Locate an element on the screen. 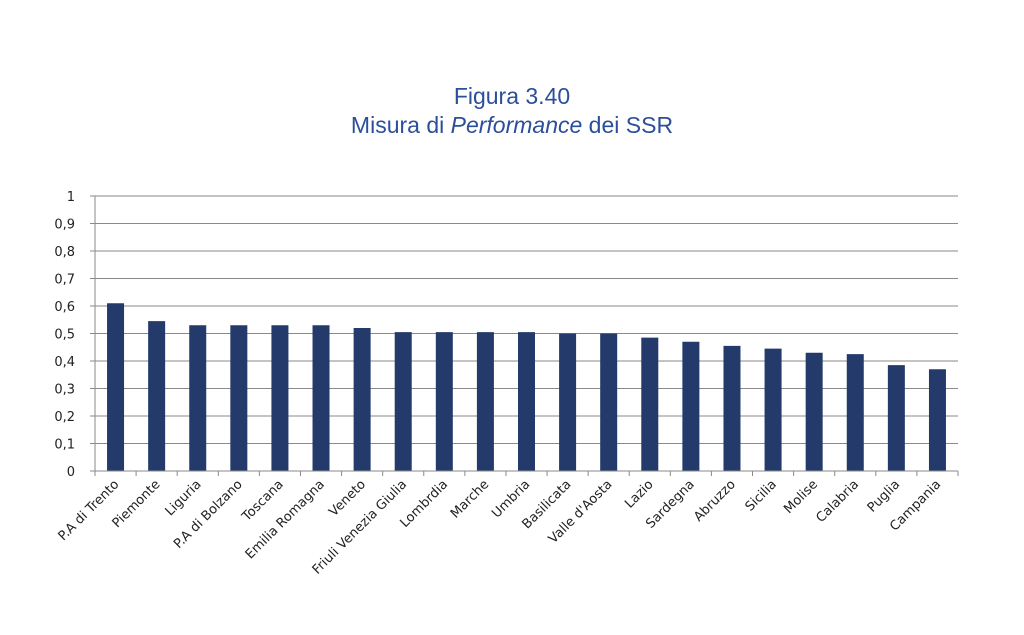 The height and width of the screenshot is (635, 1024). y-tick-label: 0,9 is located at coordinates (64, 225).